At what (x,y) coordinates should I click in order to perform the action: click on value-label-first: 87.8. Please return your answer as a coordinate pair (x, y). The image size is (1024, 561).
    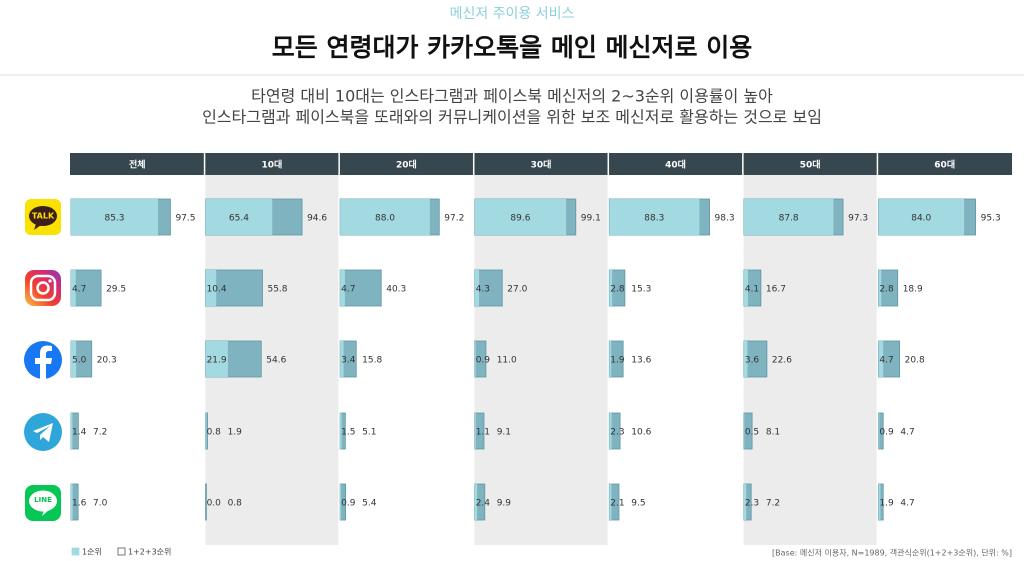
    Looking at the image, I should click on (789, 219).